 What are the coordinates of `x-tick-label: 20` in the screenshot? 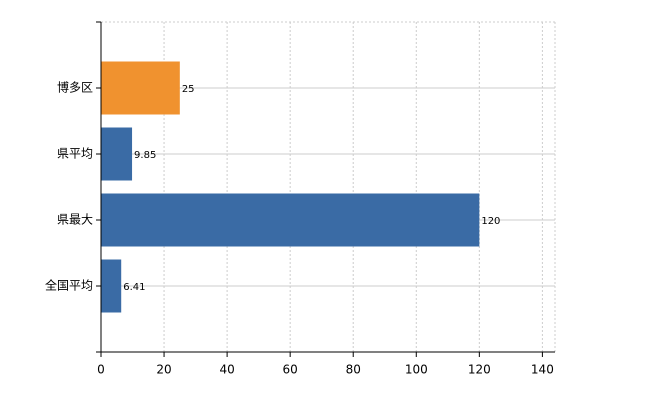 It's located at (163, 370).